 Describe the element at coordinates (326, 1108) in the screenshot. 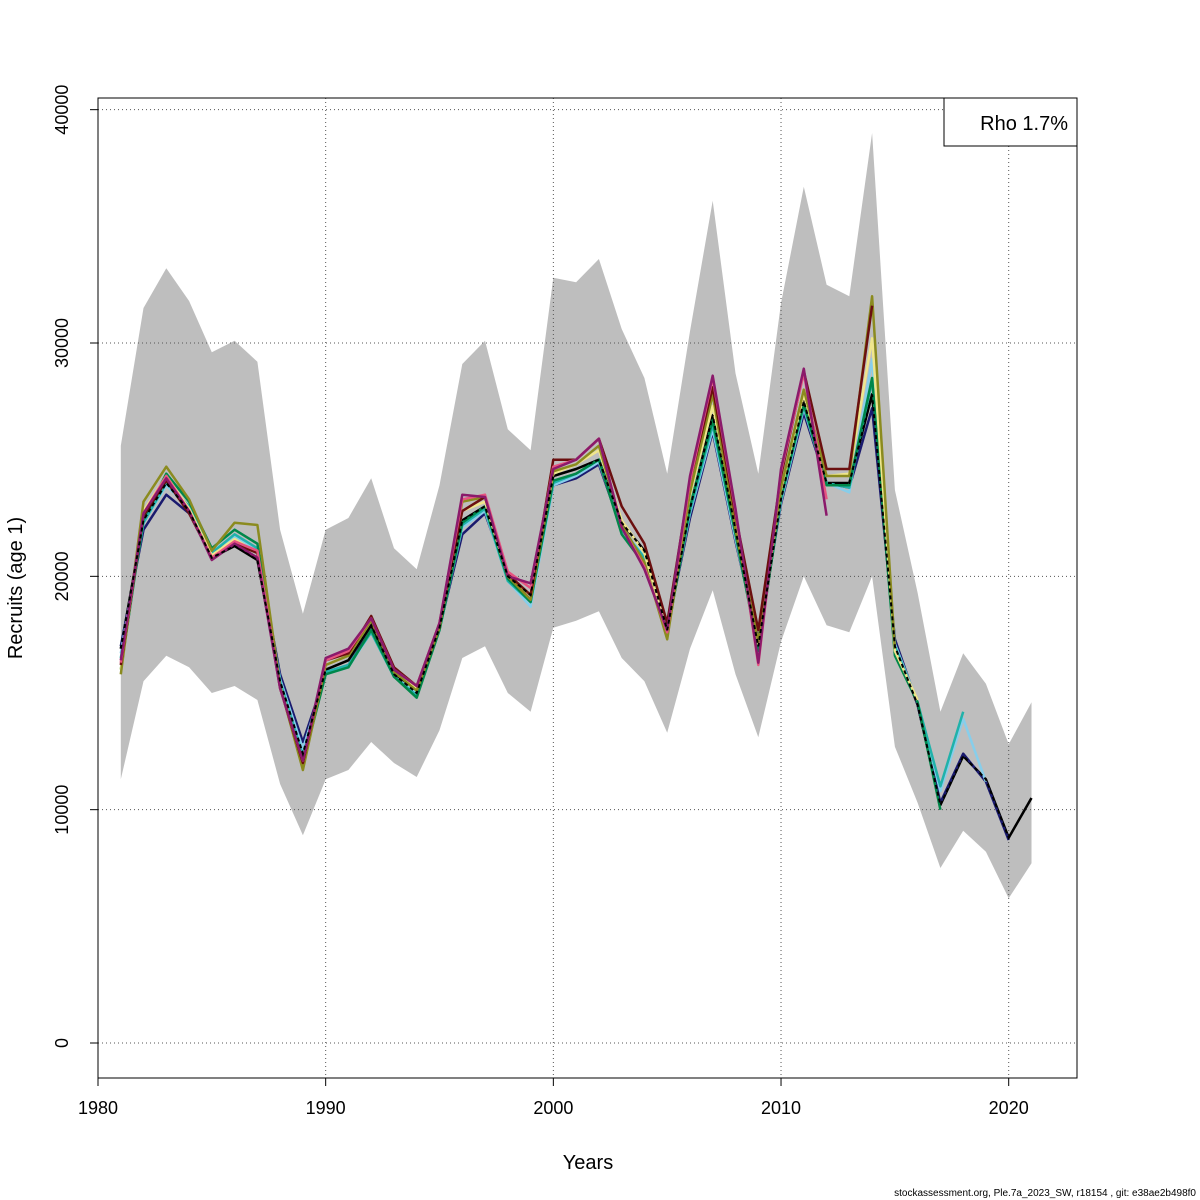

I see `x-tick-label-1990: 1990` at that location.